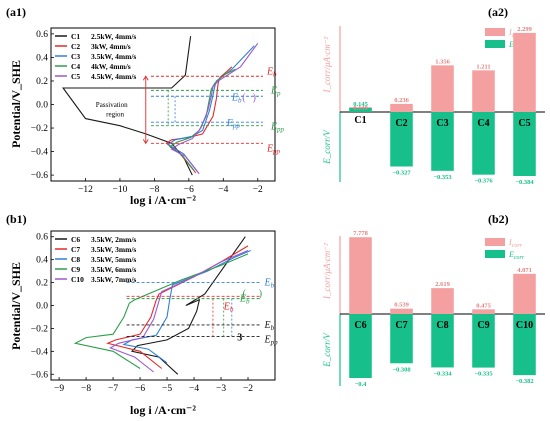 This screenshot has height=421, width=550. What do you see at coordinates (77, 279) in the screenshot?
I see `legend-name: C10` at bounding box center [77, 279].